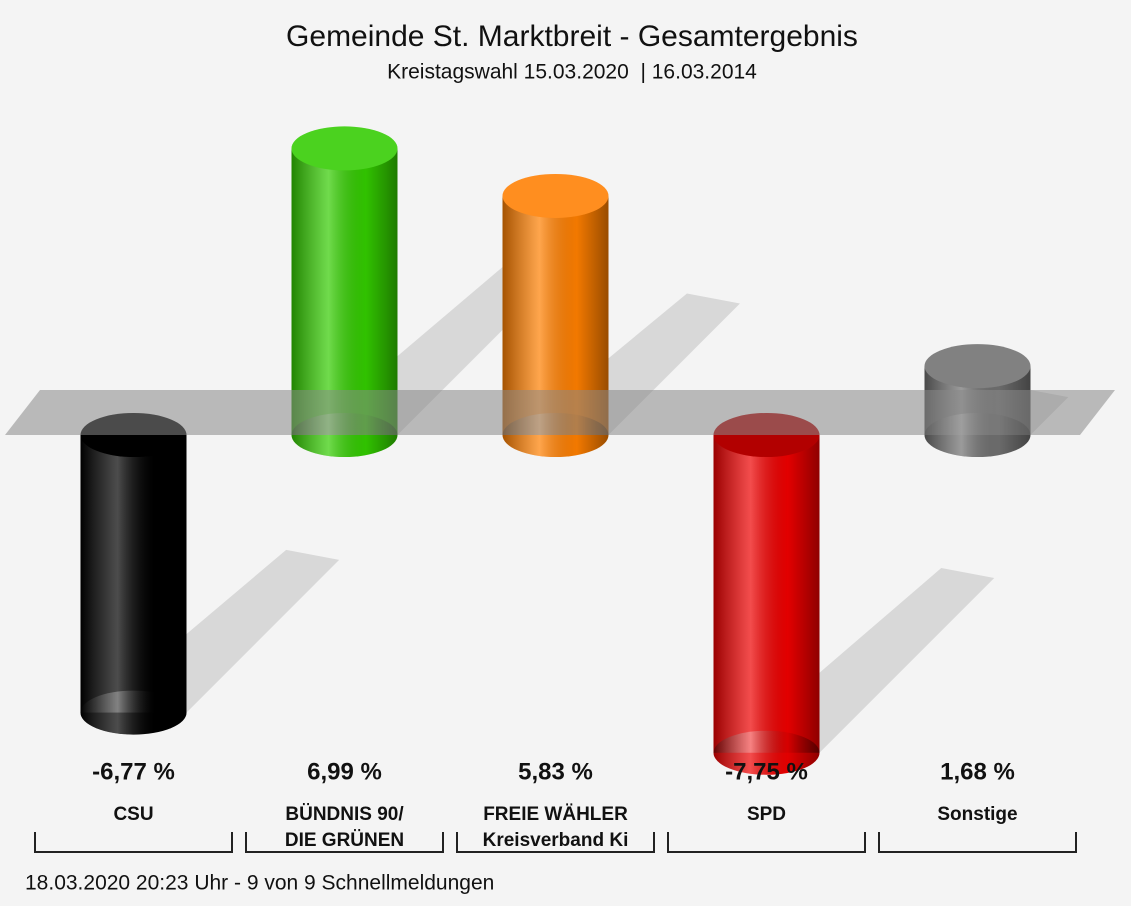  Describe the element at coordinates (977, 814) in the screenshot. I see `category-label: Sonstige` at that location.